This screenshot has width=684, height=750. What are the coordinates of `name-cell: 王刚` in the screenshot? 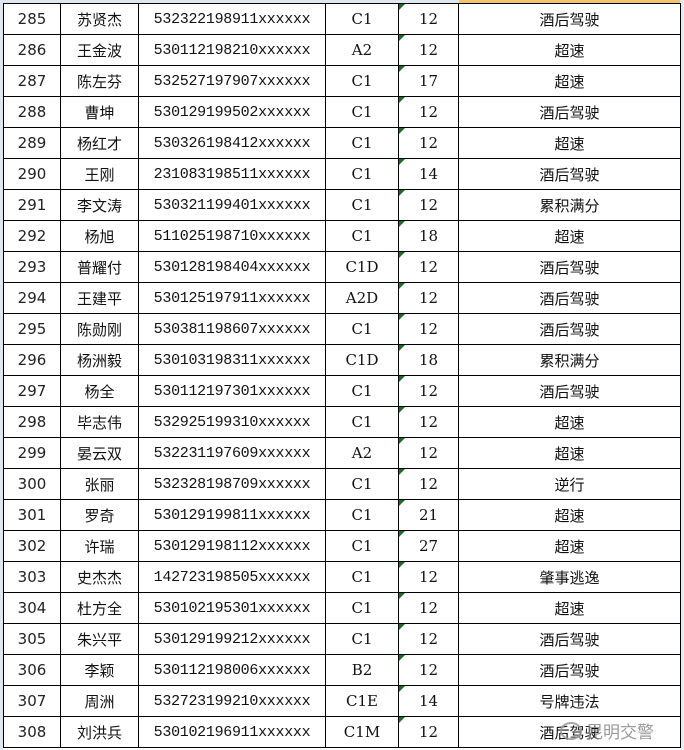 It's located at (99, 174).